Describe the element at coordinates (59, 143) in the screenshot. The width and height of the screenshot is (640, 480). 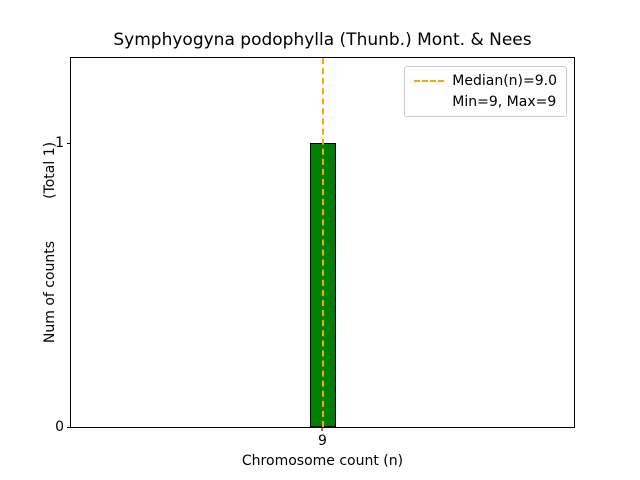
I see `y-tick-label: 1` at that location.